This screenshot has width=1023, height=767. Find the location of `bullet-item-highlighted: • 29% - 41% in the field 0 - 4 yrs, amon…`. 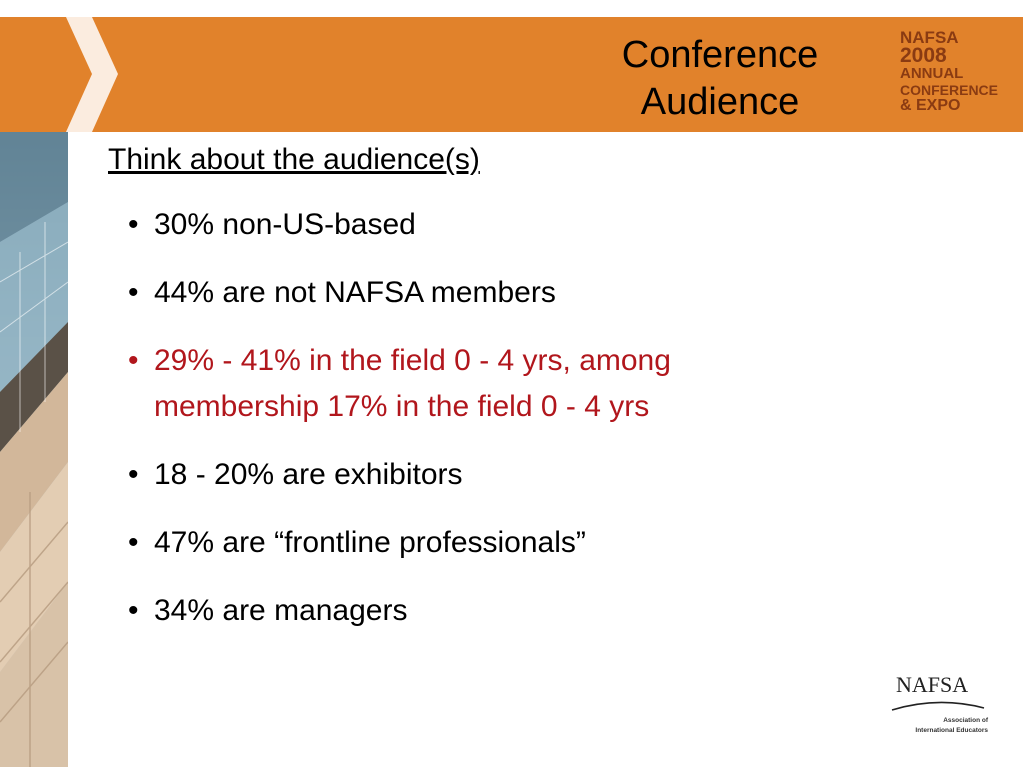

bullet-item-highlighted: • 29% - 41% in the field 0 - 4 yrs, amon… is located at coordinates (563, 384).